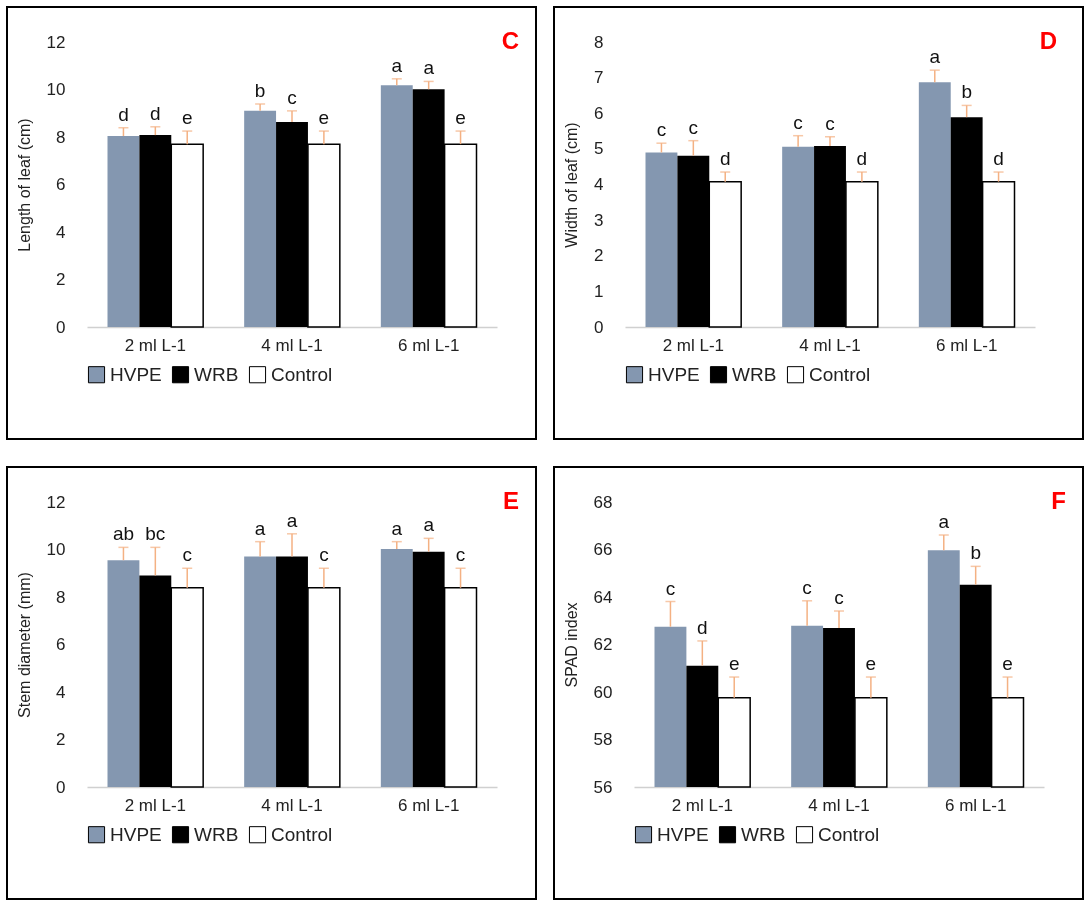 The height and width of the screenshot is (914, 1086). Describe the element at coordinates (510, 40) in the screenshot. I see `text: C` at that location.